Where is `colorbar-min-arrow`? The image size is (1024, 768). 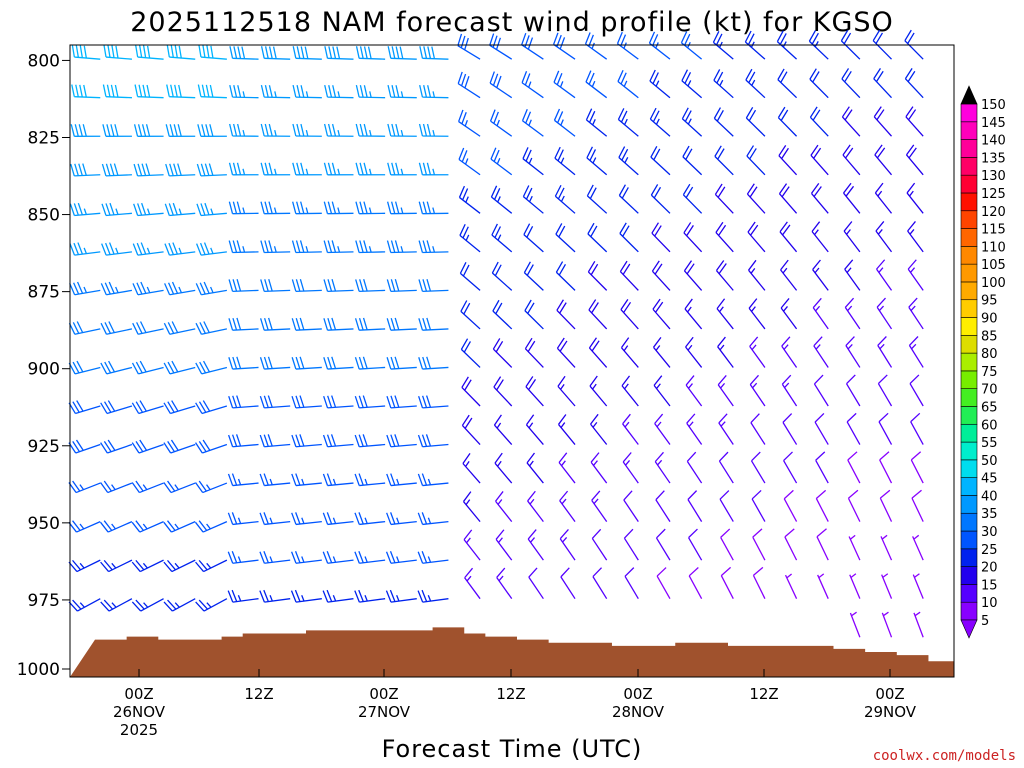 colorbar-min-arrow is located at coordinates (969, 629).